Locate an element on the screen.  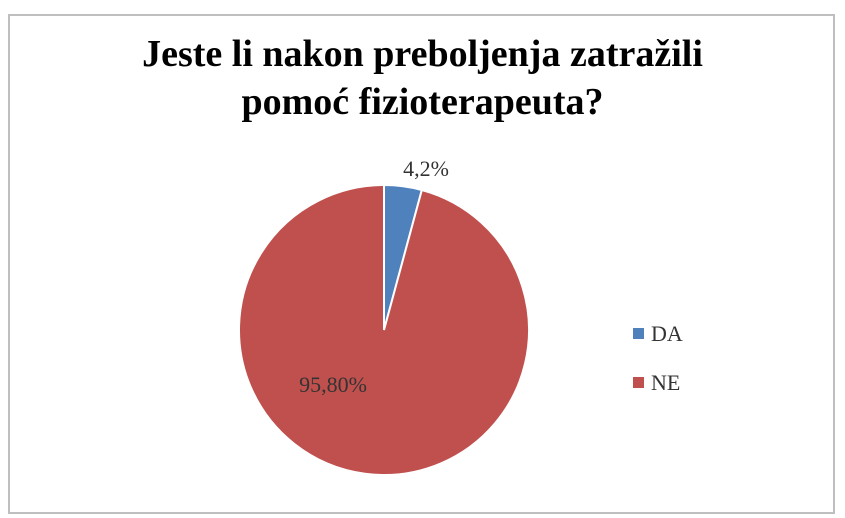
data-label-da: 4,2% is located at coordinates (426, 168).